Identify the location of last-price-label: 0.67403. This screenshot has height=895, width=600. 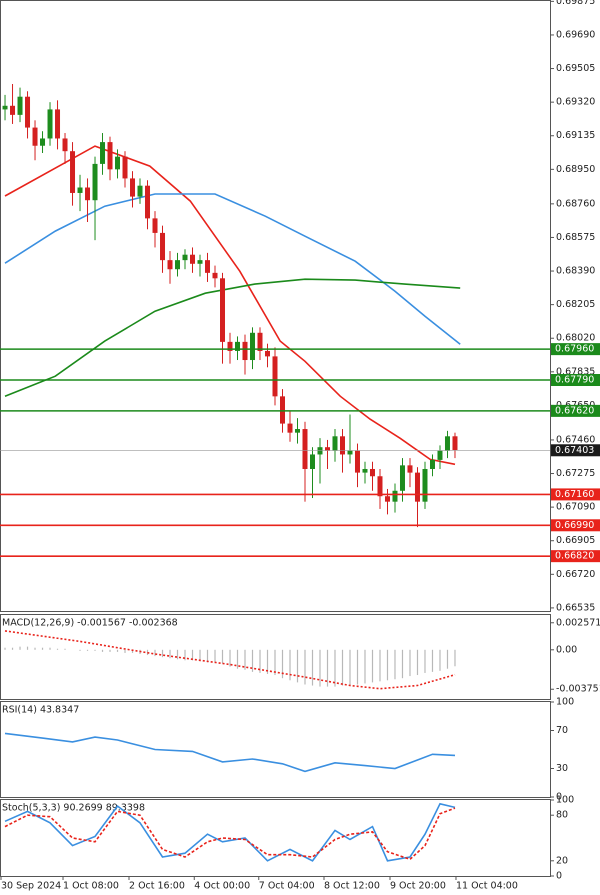
(574, 450).